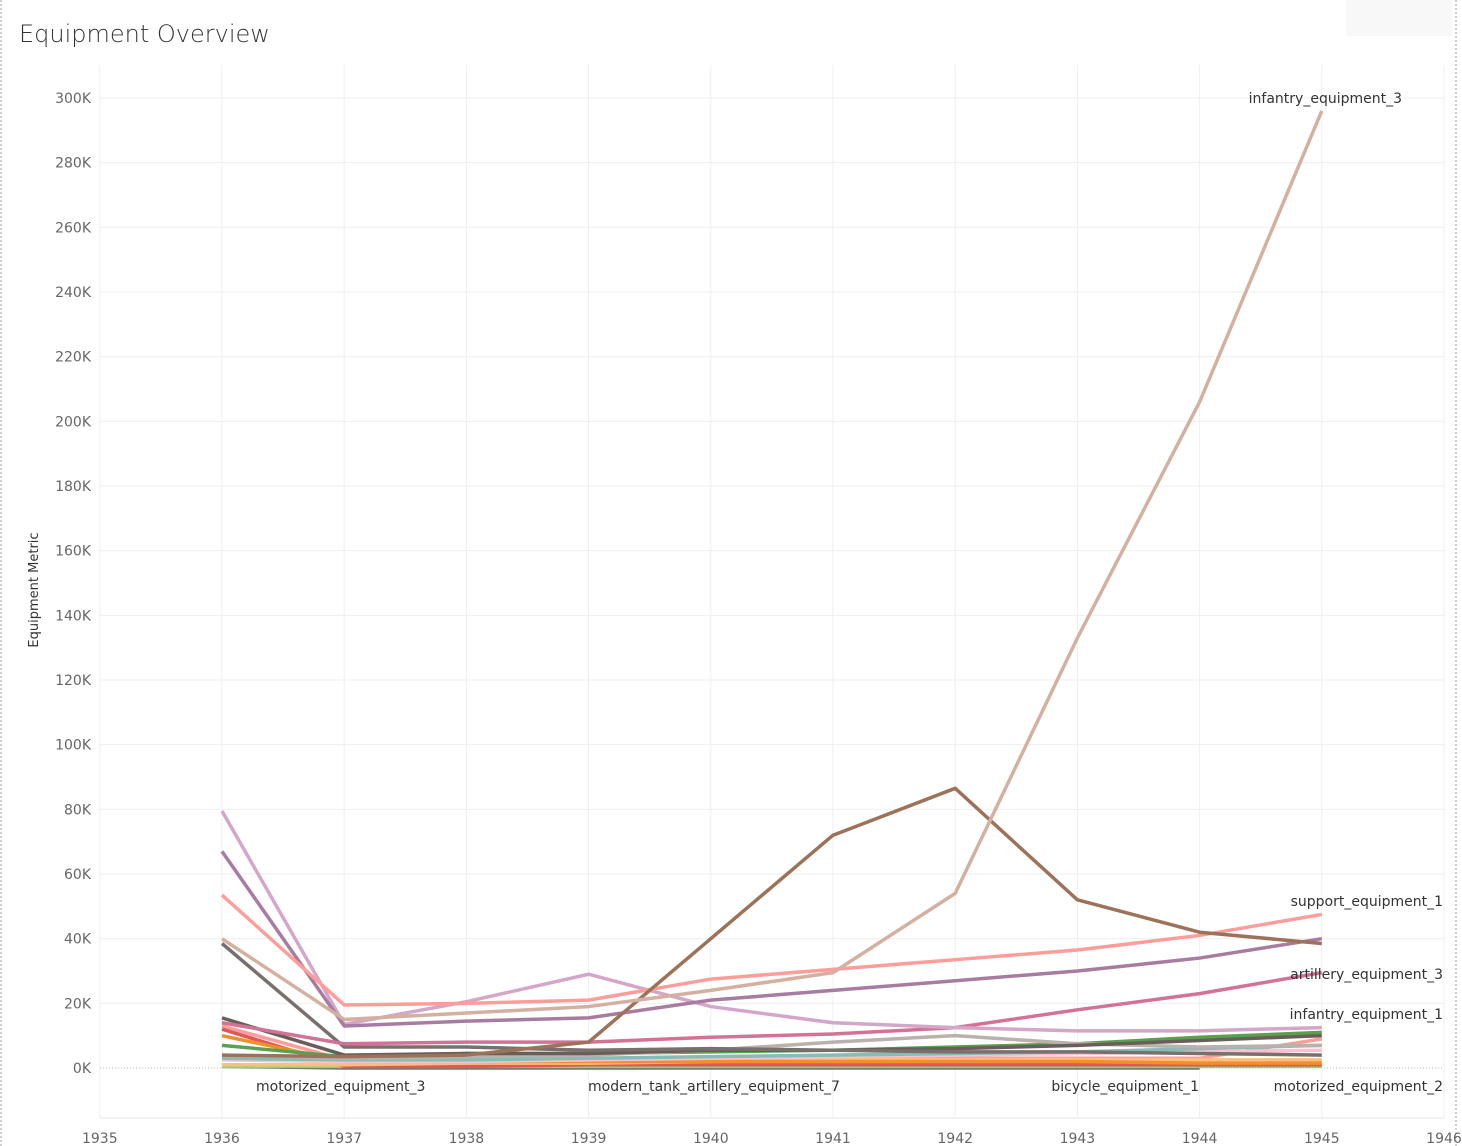 Image resolution: width=1462 pixels, height=1146 pixels. What do you see at coordinates (73, 681) in the screenshot?
I see `y-tick-label: 120K` at bounding box center [73, 681].